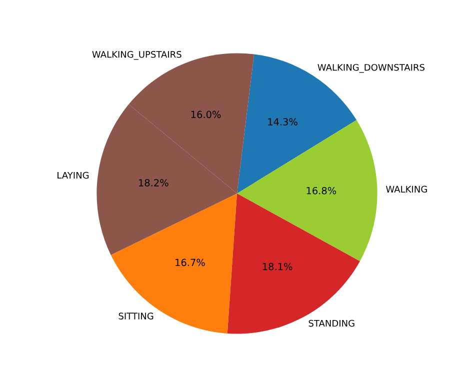  What do you see at coordinates (137, 55) in the screenshot?
I see `slice-label: WALKING_UPSTAIRS` at bounding box center [137, 55].